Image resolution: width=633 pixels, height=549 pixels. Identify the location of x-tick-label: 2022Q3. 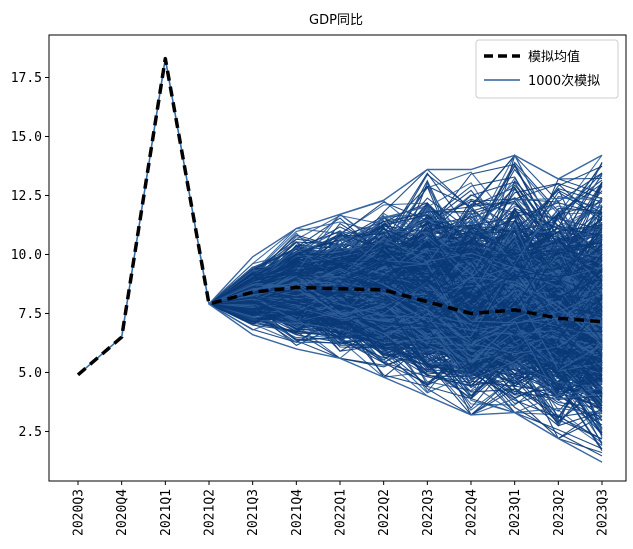
(428, 512).